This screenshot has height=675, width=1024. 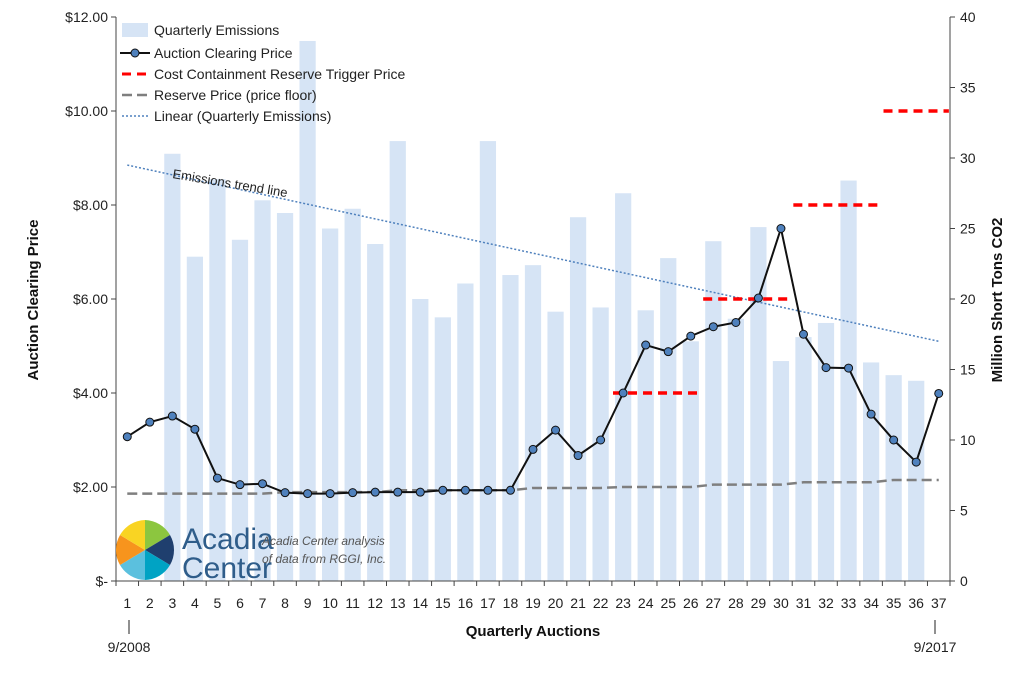 What do you see at coordinates (759, 603) in the screenshot?
I see `x-tick-label-29: 29` at bounding box center [759, 603].